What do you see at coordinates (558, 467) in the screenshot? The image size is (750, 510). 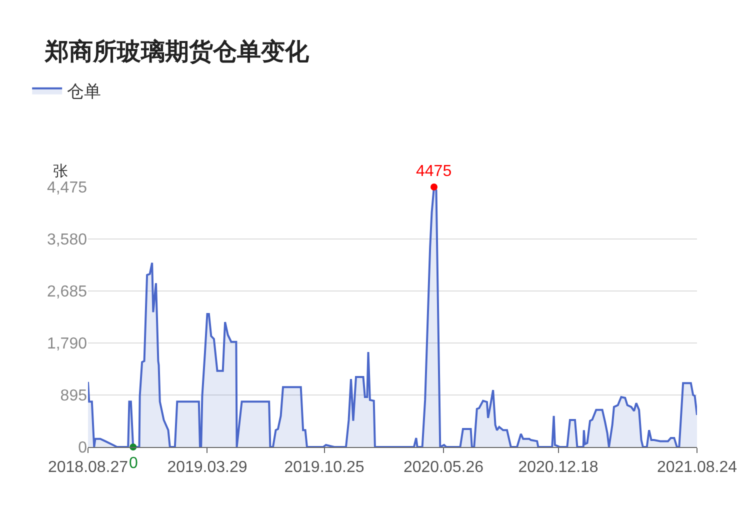 I see `x-tick-label: 2020.12.18` at bounding box center [558, 467].